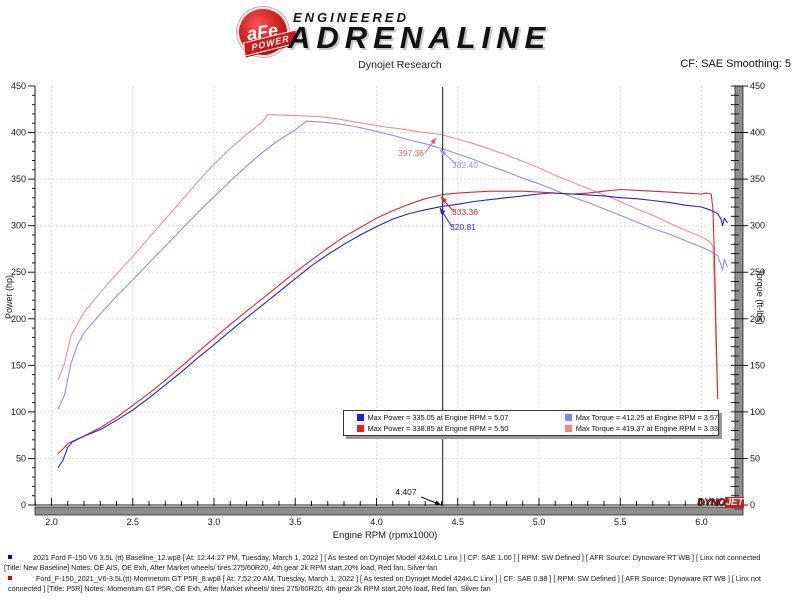  I want to click on svg-text: 6.0, so click(701, 522).